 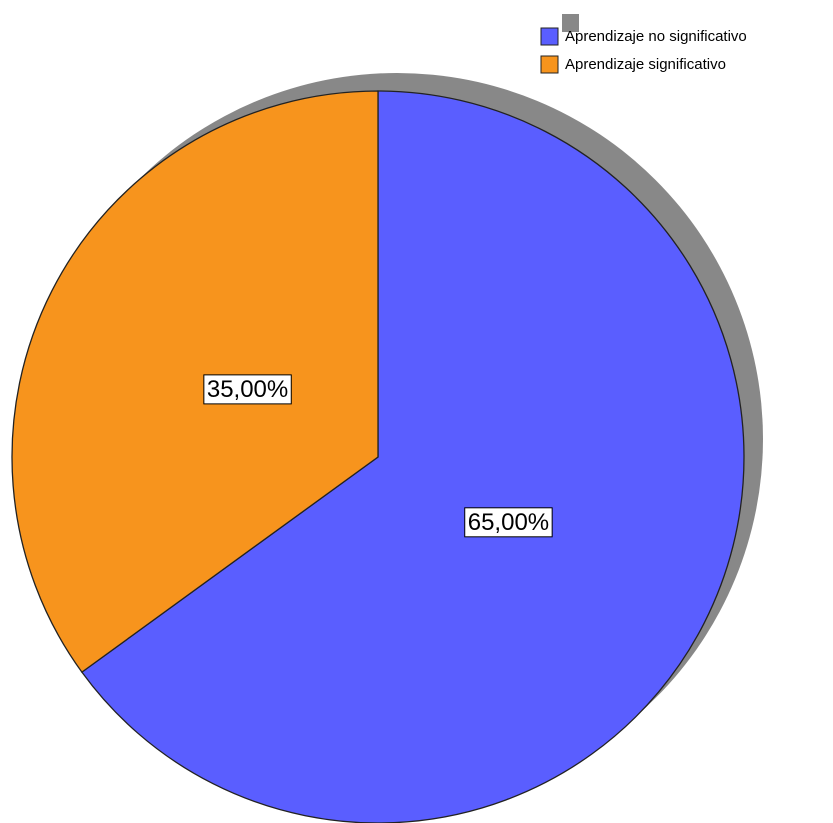 I want to click on data-label-text: 65,00%, so click(x=508, y=522).